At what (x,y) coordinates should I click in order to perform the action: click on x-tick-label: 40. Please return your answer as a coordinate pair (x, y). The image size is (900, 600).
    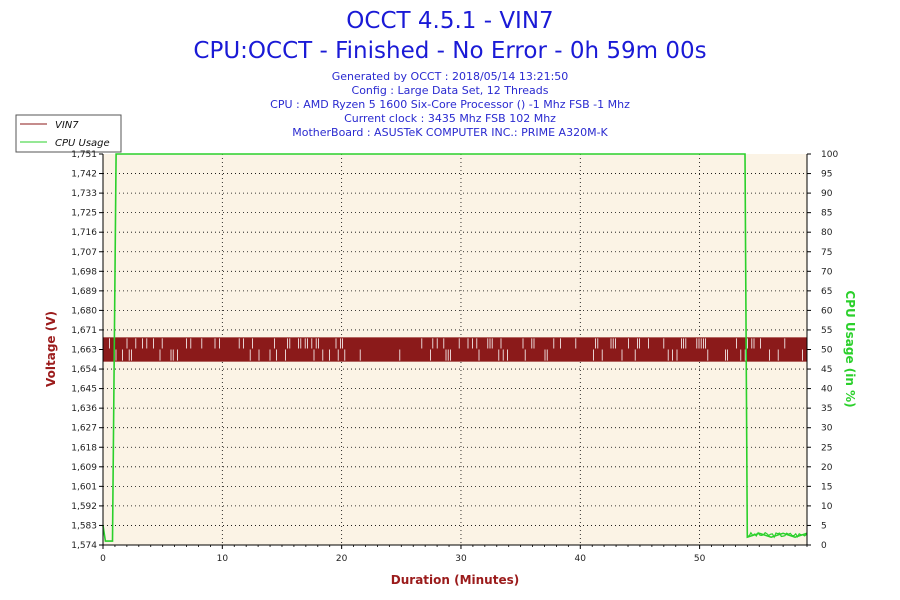
    Looking at the image, I should click on (581, 559).